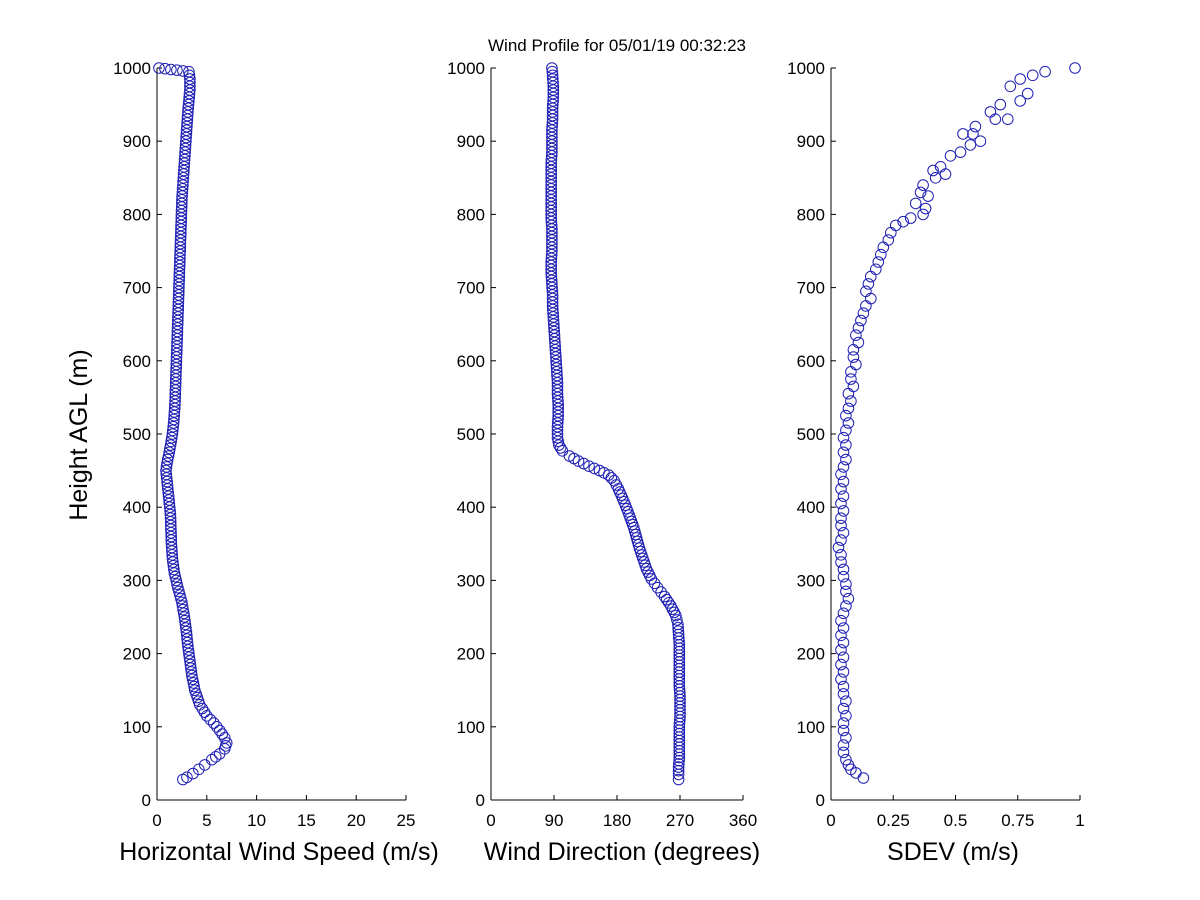 The width and height of the screenshot is (1200, 900). I want to click on x-tick-label: 90, so click(554, 820).